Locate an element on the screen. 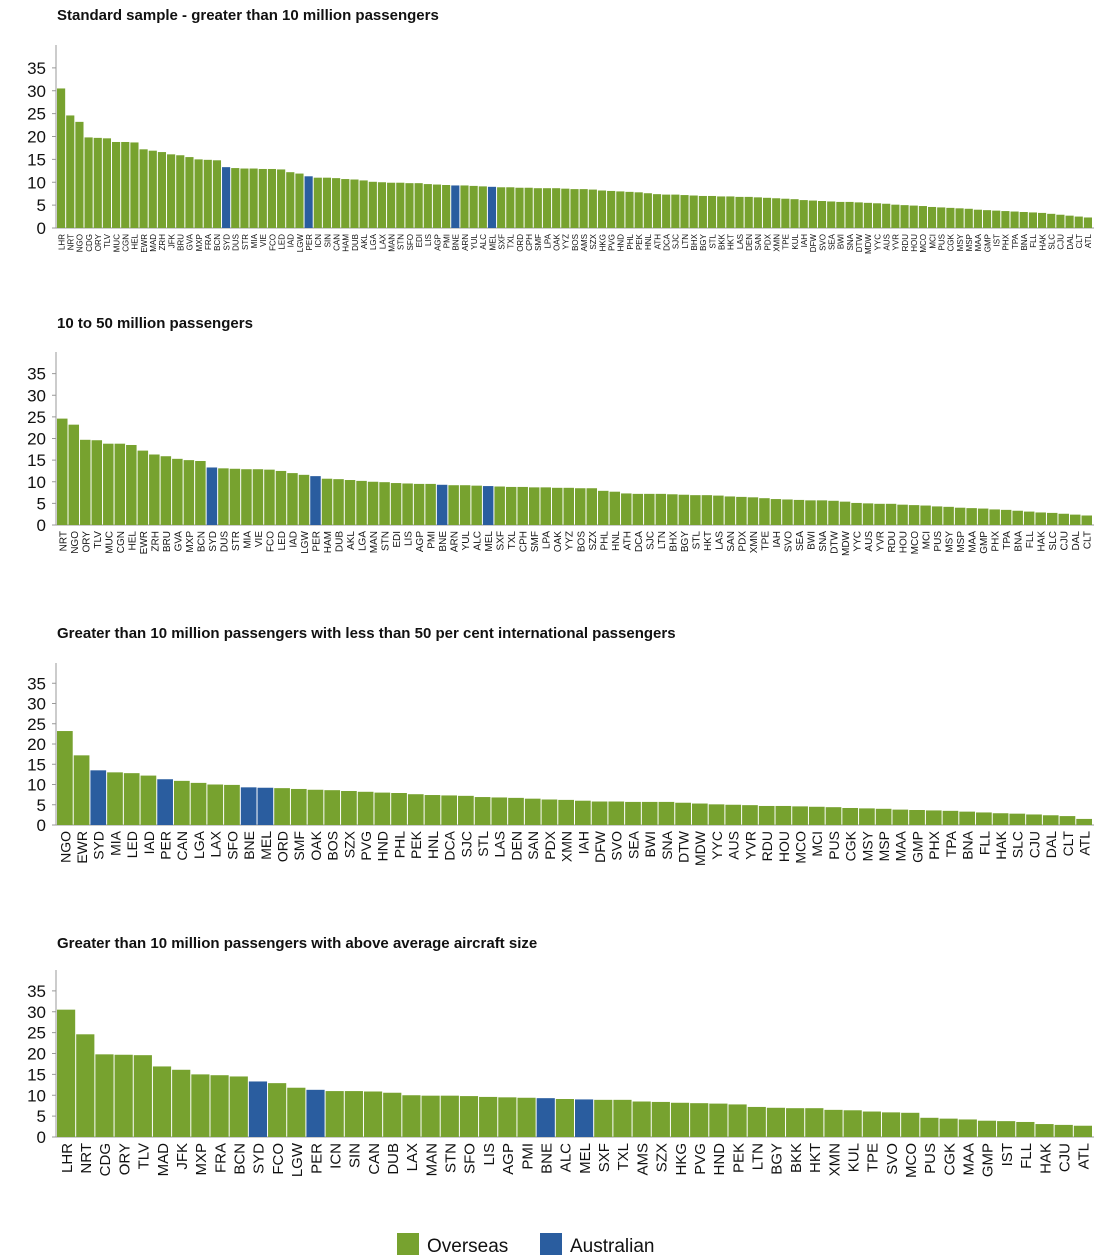  chart-title: 10 to 50 million passengers is located at coordinates (155, 323).